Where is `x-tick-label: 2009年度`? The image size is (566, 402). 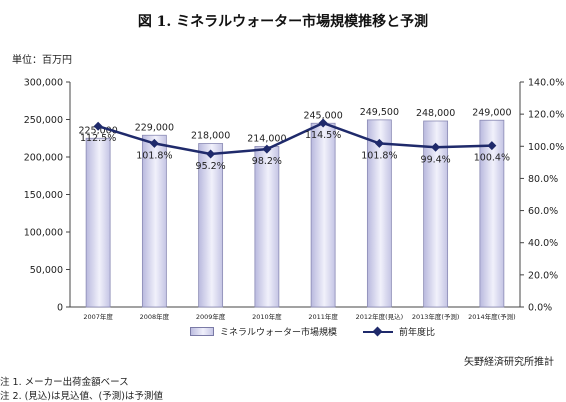
x-tick-label: 2009年度 is located at coordinates (211, 316).